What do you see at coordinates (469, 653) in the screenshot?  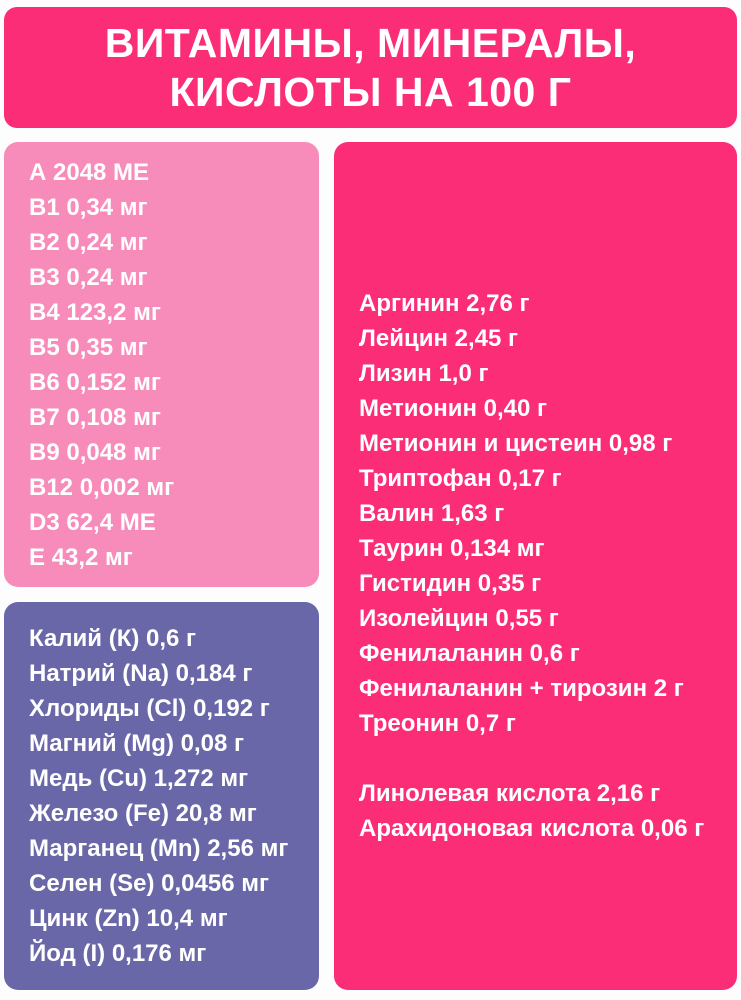 I see `amino-acid-row: Фенилаланин 0,6 г` at bounding box center [469, 653].